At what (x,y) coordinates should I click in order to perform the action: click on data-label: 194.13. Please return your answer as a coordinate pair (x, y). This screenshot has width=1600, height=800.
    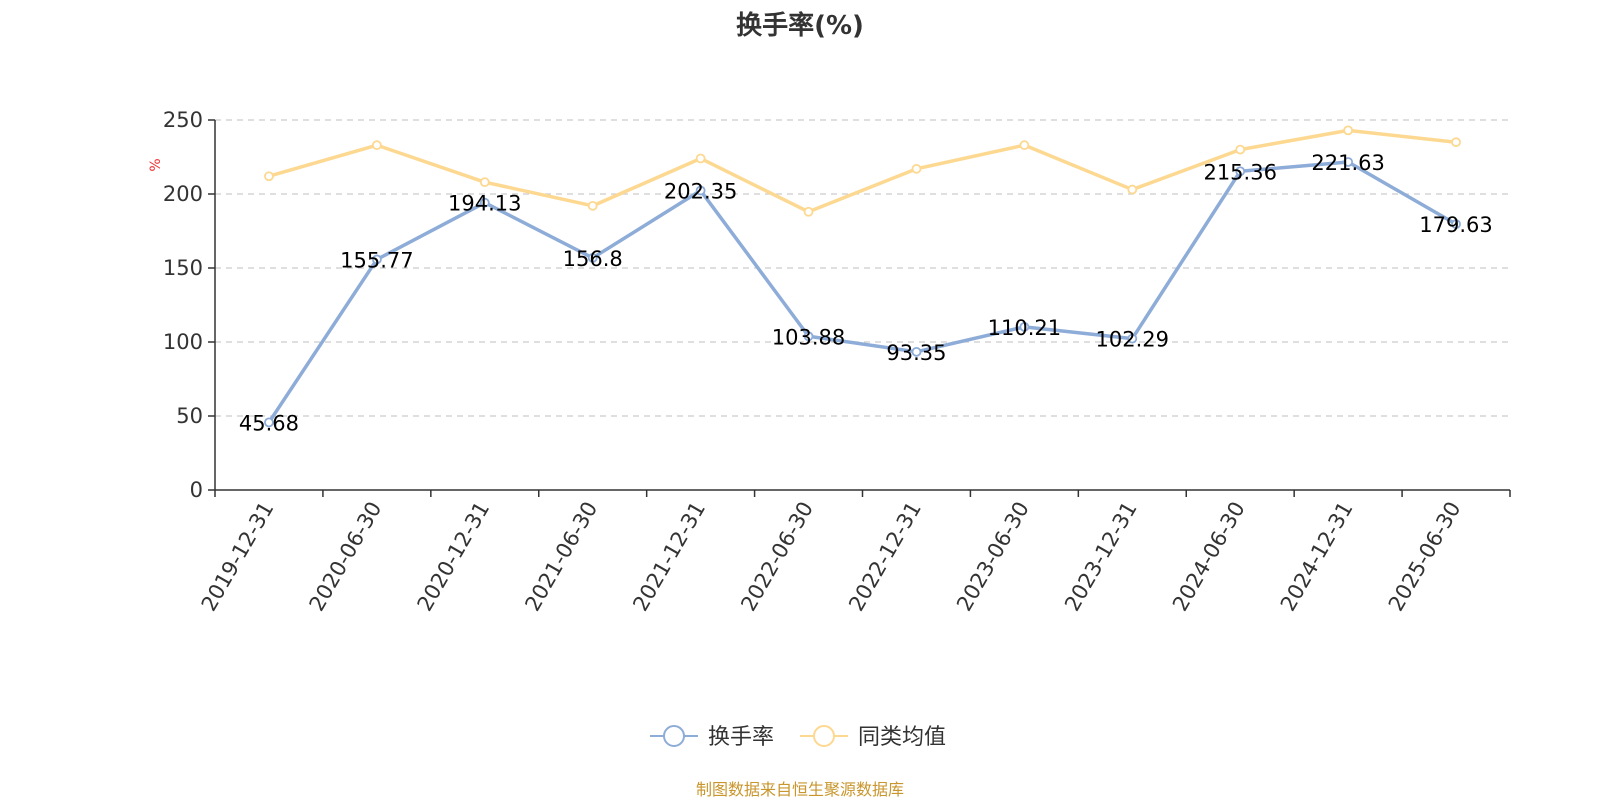
    Looking at the image, I should click on (484, 204).